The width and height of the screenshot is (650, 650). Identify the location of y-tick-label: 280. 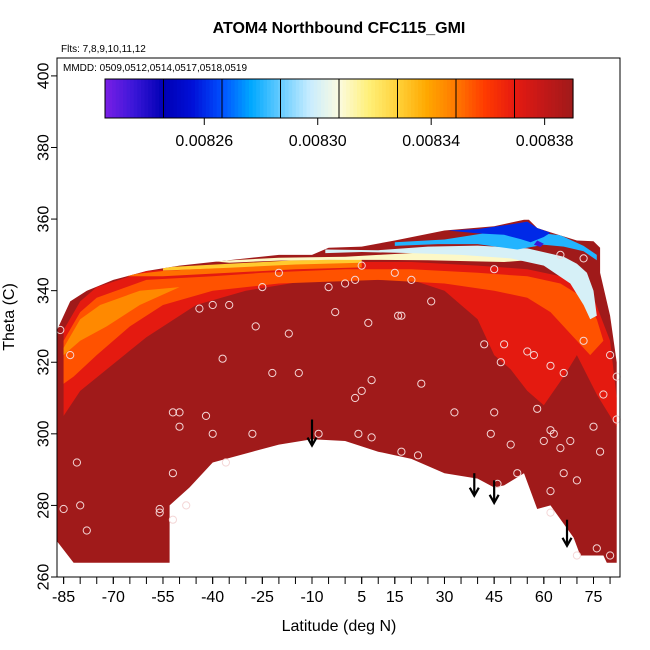
(44, 505).